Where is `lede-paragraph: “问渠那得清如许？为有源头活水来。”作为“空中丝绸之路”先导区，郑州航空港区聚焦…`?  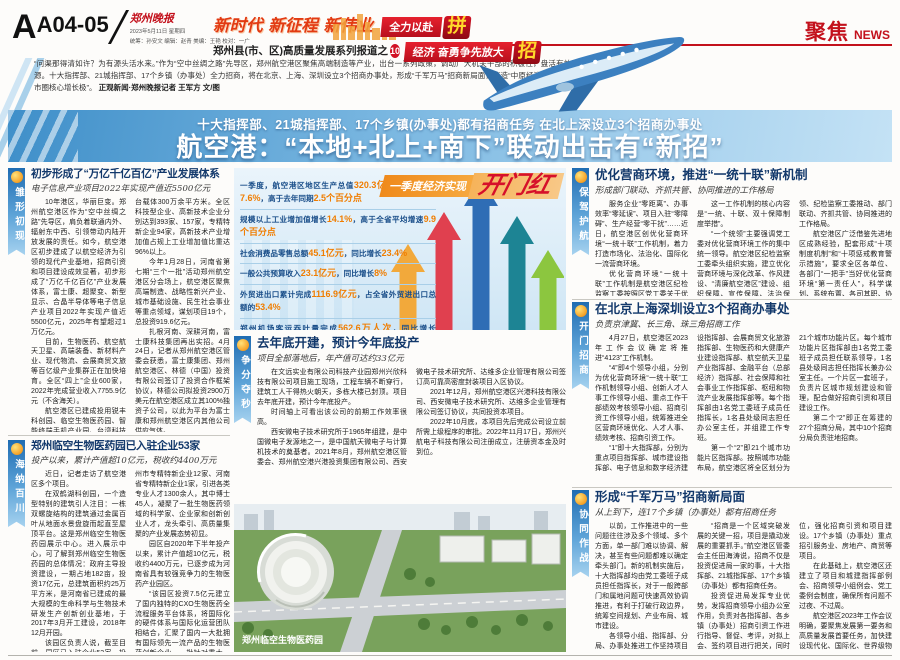
lede-paragraph: “问渠那得清如许？为有源头活水来。”作为“空中丝绸之路”先导区，郑州航空港区聚焦… is located at coordinates (306, 76).